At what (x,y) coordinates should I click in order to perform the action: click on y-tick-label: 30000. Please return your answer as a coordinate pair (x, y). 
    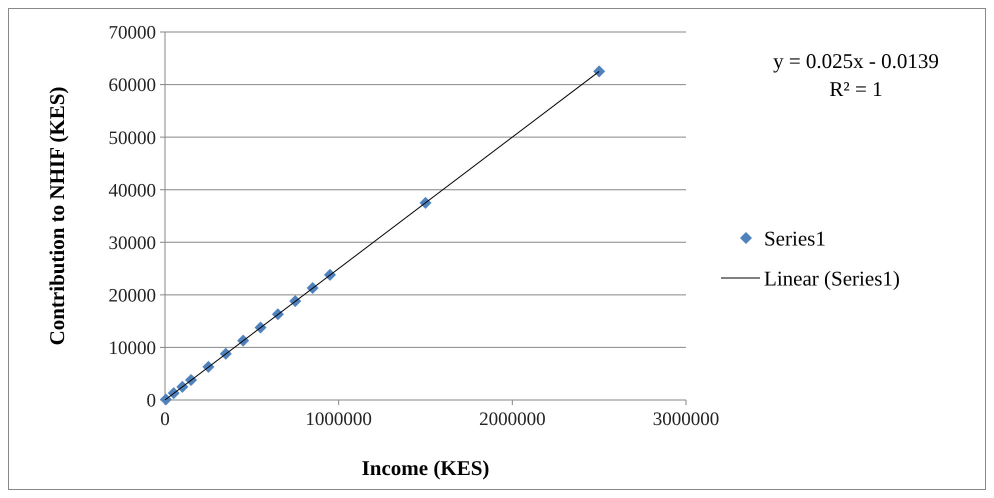
    Looking at the image, I should click on (132, 243).